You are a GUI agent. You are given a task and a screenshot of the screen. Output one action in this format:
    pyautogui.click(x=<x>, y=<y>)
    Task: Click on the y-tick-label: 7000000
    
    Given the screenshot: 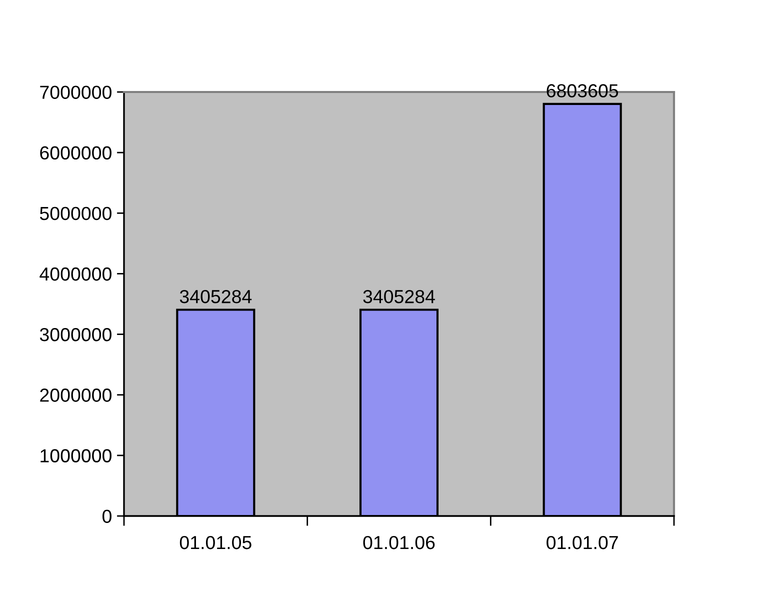 What is the action you would take?
    pyautogui.click(x=76, y=92)
    